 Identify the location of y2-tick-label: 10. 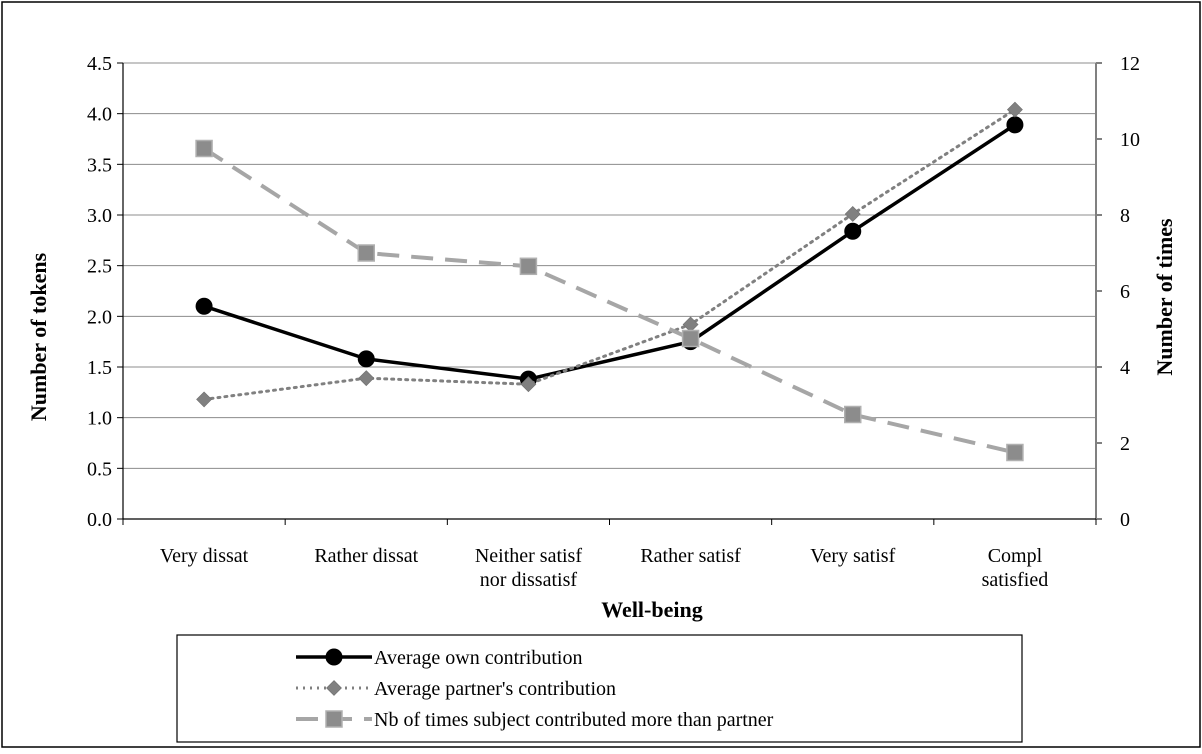
(1130, 140).